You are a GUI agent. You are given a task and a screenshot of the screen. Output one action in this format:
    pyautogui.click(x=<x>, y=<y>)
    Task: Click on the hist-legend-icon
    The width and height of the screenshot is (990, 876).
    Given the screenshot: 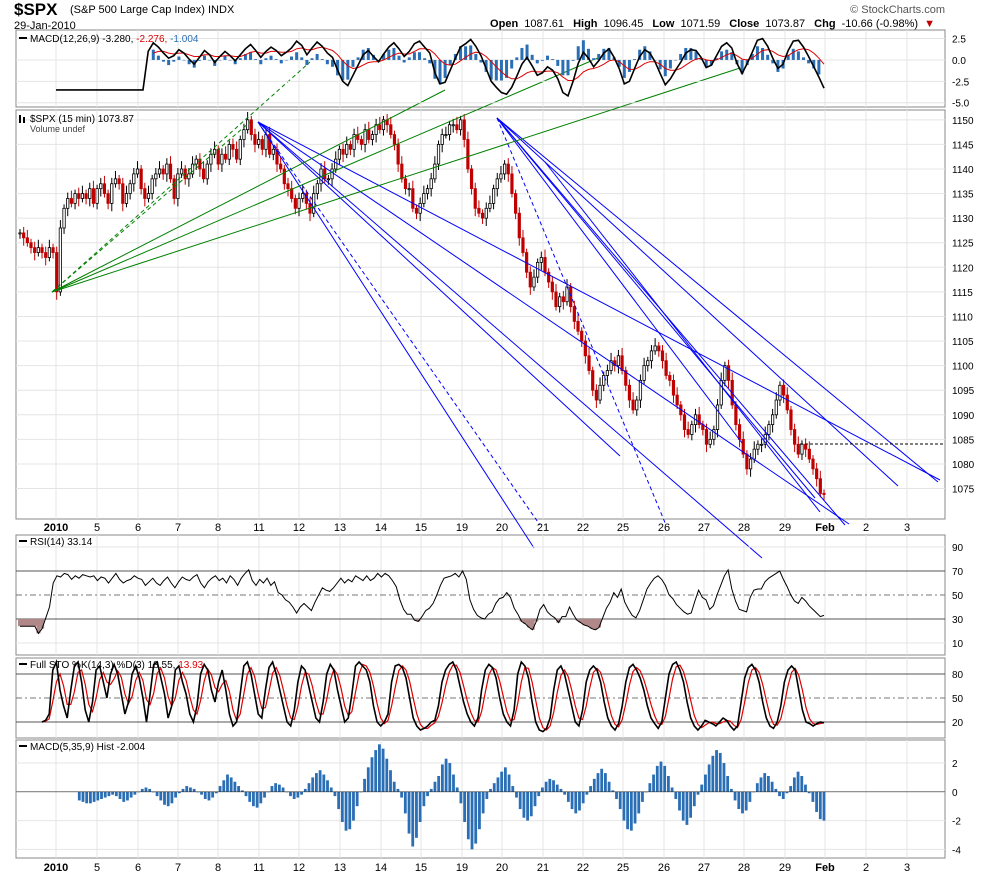 What is the action you would take?
    pyautogui.click(x=23, y=746)
    